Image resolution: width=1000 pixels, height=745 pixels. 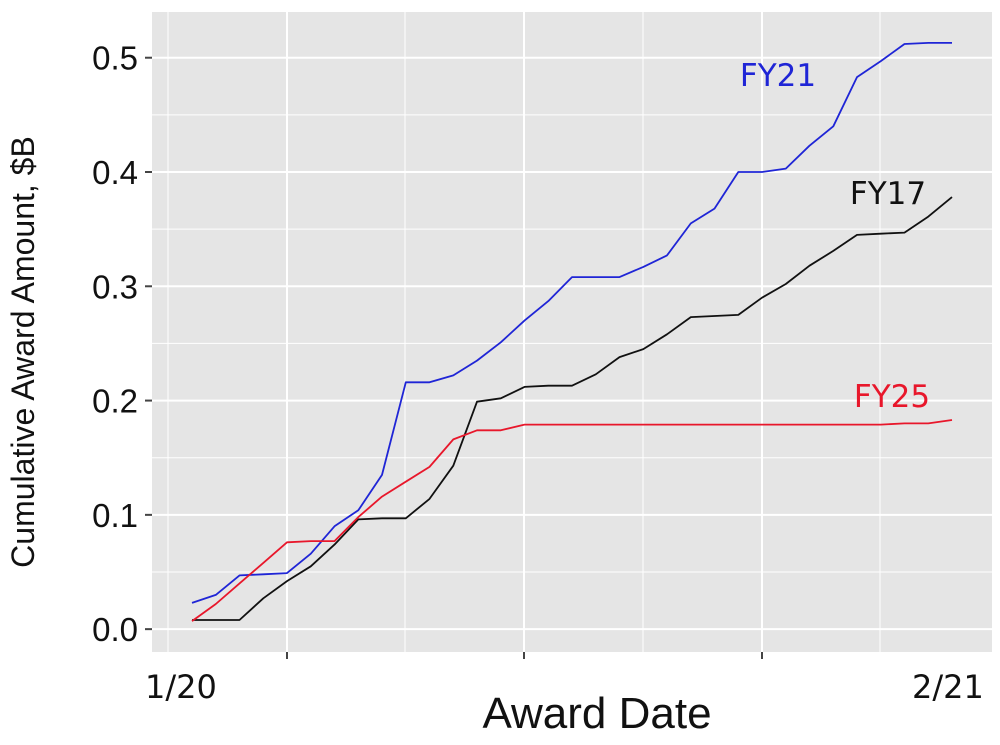 What do you see at coordinates (115, 58) in the screenshot?
I see `y-tick-label: 0.5` at bounding box center [115, 58].